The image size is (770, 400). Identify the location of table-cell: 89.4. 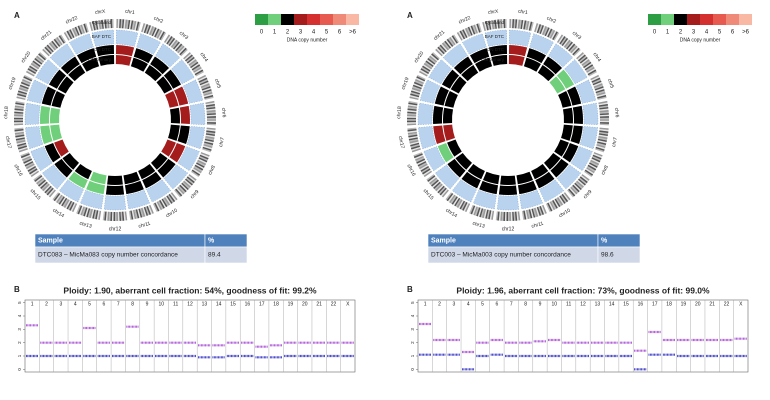
(214, 255).